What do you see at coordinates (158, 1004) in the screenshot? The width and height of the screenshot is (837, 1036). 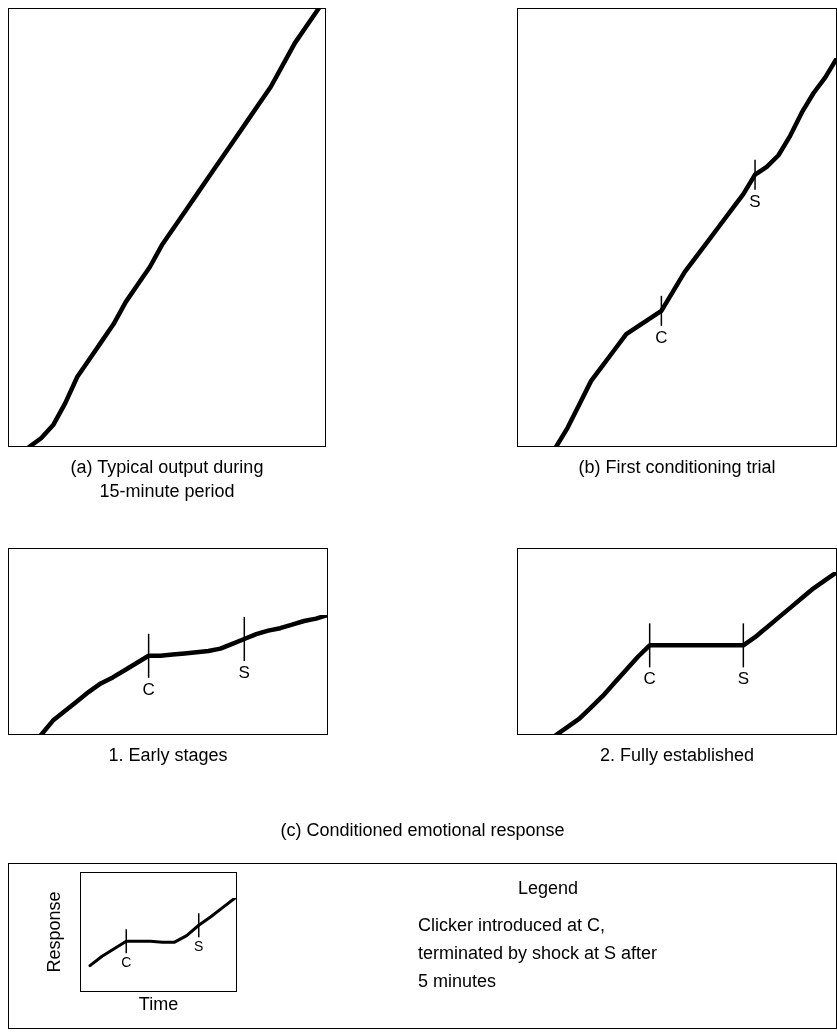 I see `x-axis-title: Time` at bounding box center [158, 1004].